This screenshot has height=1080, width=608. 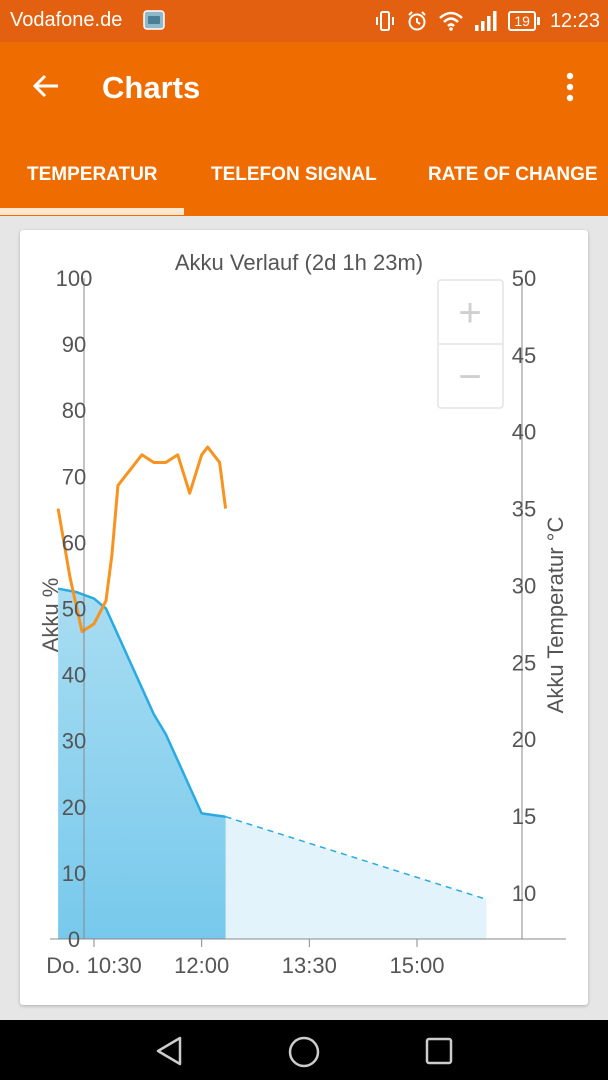 I want to click on tab-bar: TEMPERATUR TELEFON SIGNAL RATE OF CHANGE, so click(x=304, y=177).